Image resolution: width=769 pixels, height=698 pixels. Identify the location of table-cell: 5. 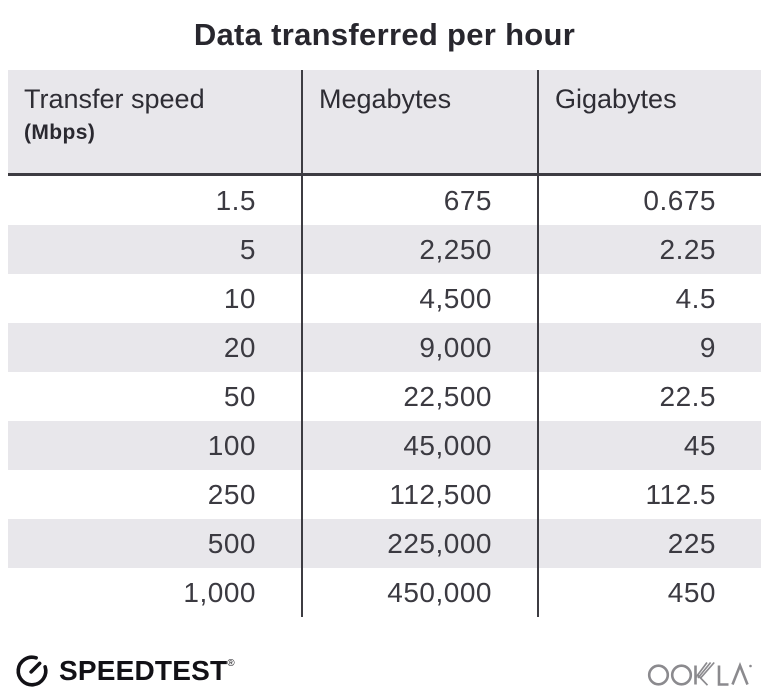
(247, 249).